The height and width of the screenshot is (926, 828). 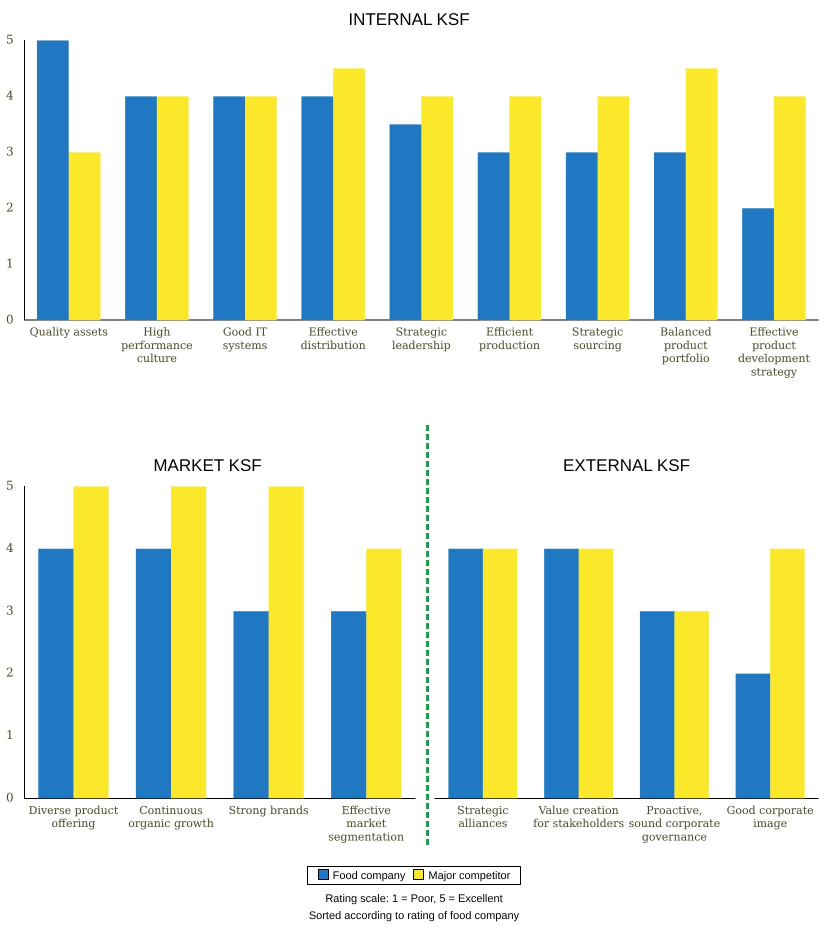 What do you see at coordinates (483, 817) in the screenshot?
I see `x-tick-label: Strategic alliances` at bounding box center [483, 817].